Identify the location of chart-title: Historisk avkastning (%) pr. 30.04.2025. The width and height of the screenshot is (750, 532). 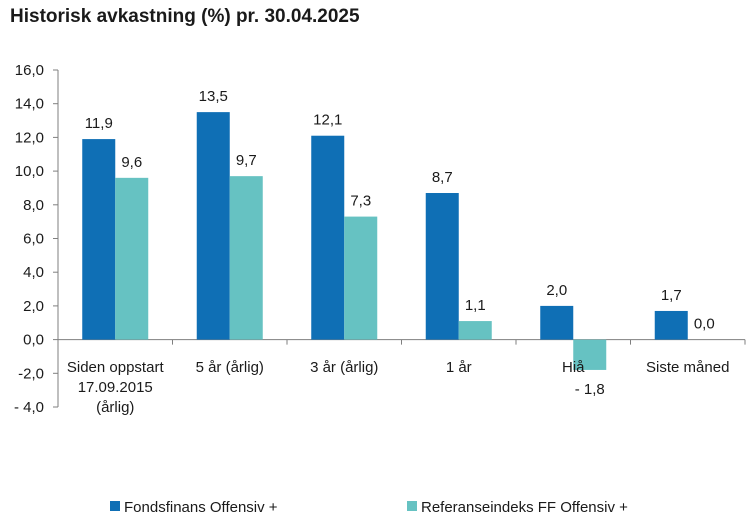
(185, 16).